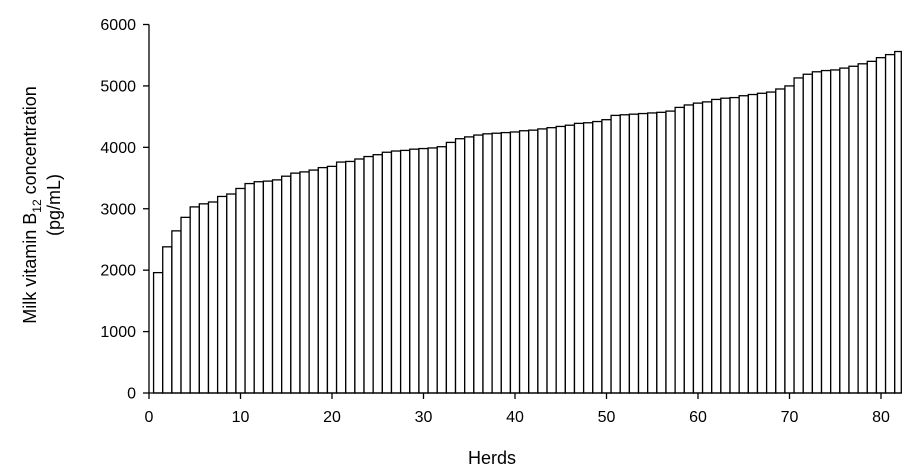 The image size is (902, 471). Describe the element at coordinates (492, 458) in the screenshot. I see `x-axis-title: Herds` at that location.